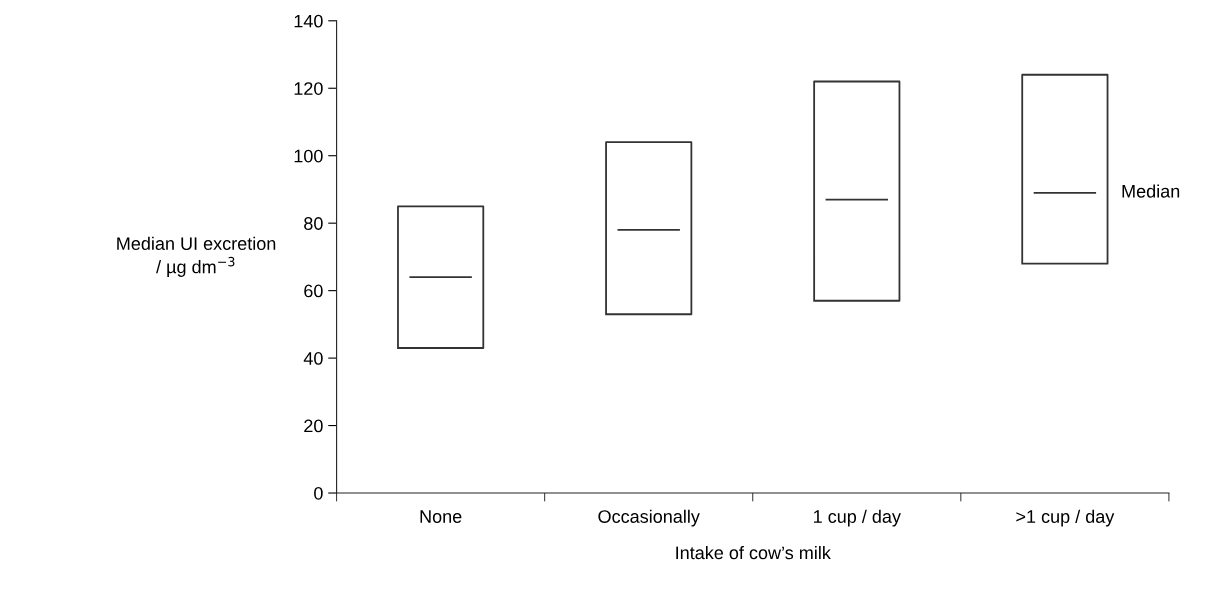 The height and width of the screenshot is (594, 1224). Describe the element at coordinates (313, 291) in the screenshot. I see `y-tick-label: 60` at that location.